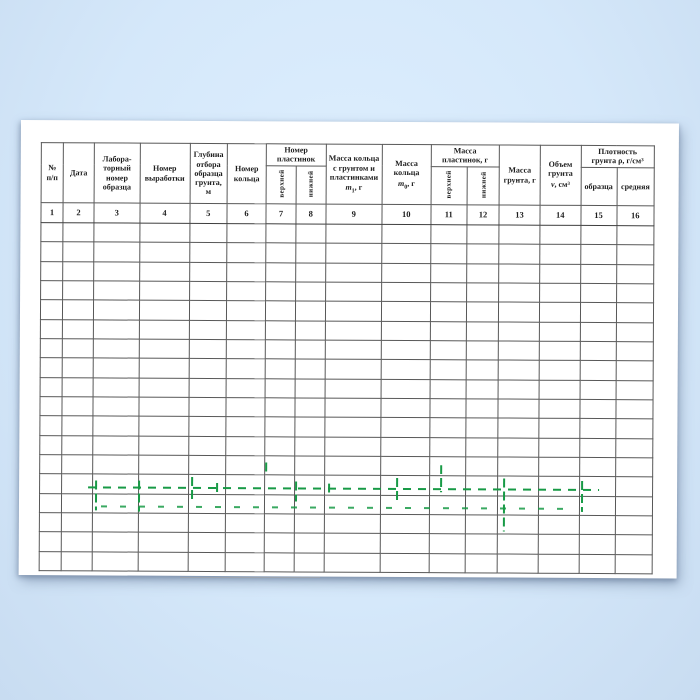  What do you see at coordinates (208, 173) in the screenshot?
I see `header-sampling-depth: Глубина отбора образца грунта, м` at bounding box center [208, 173].